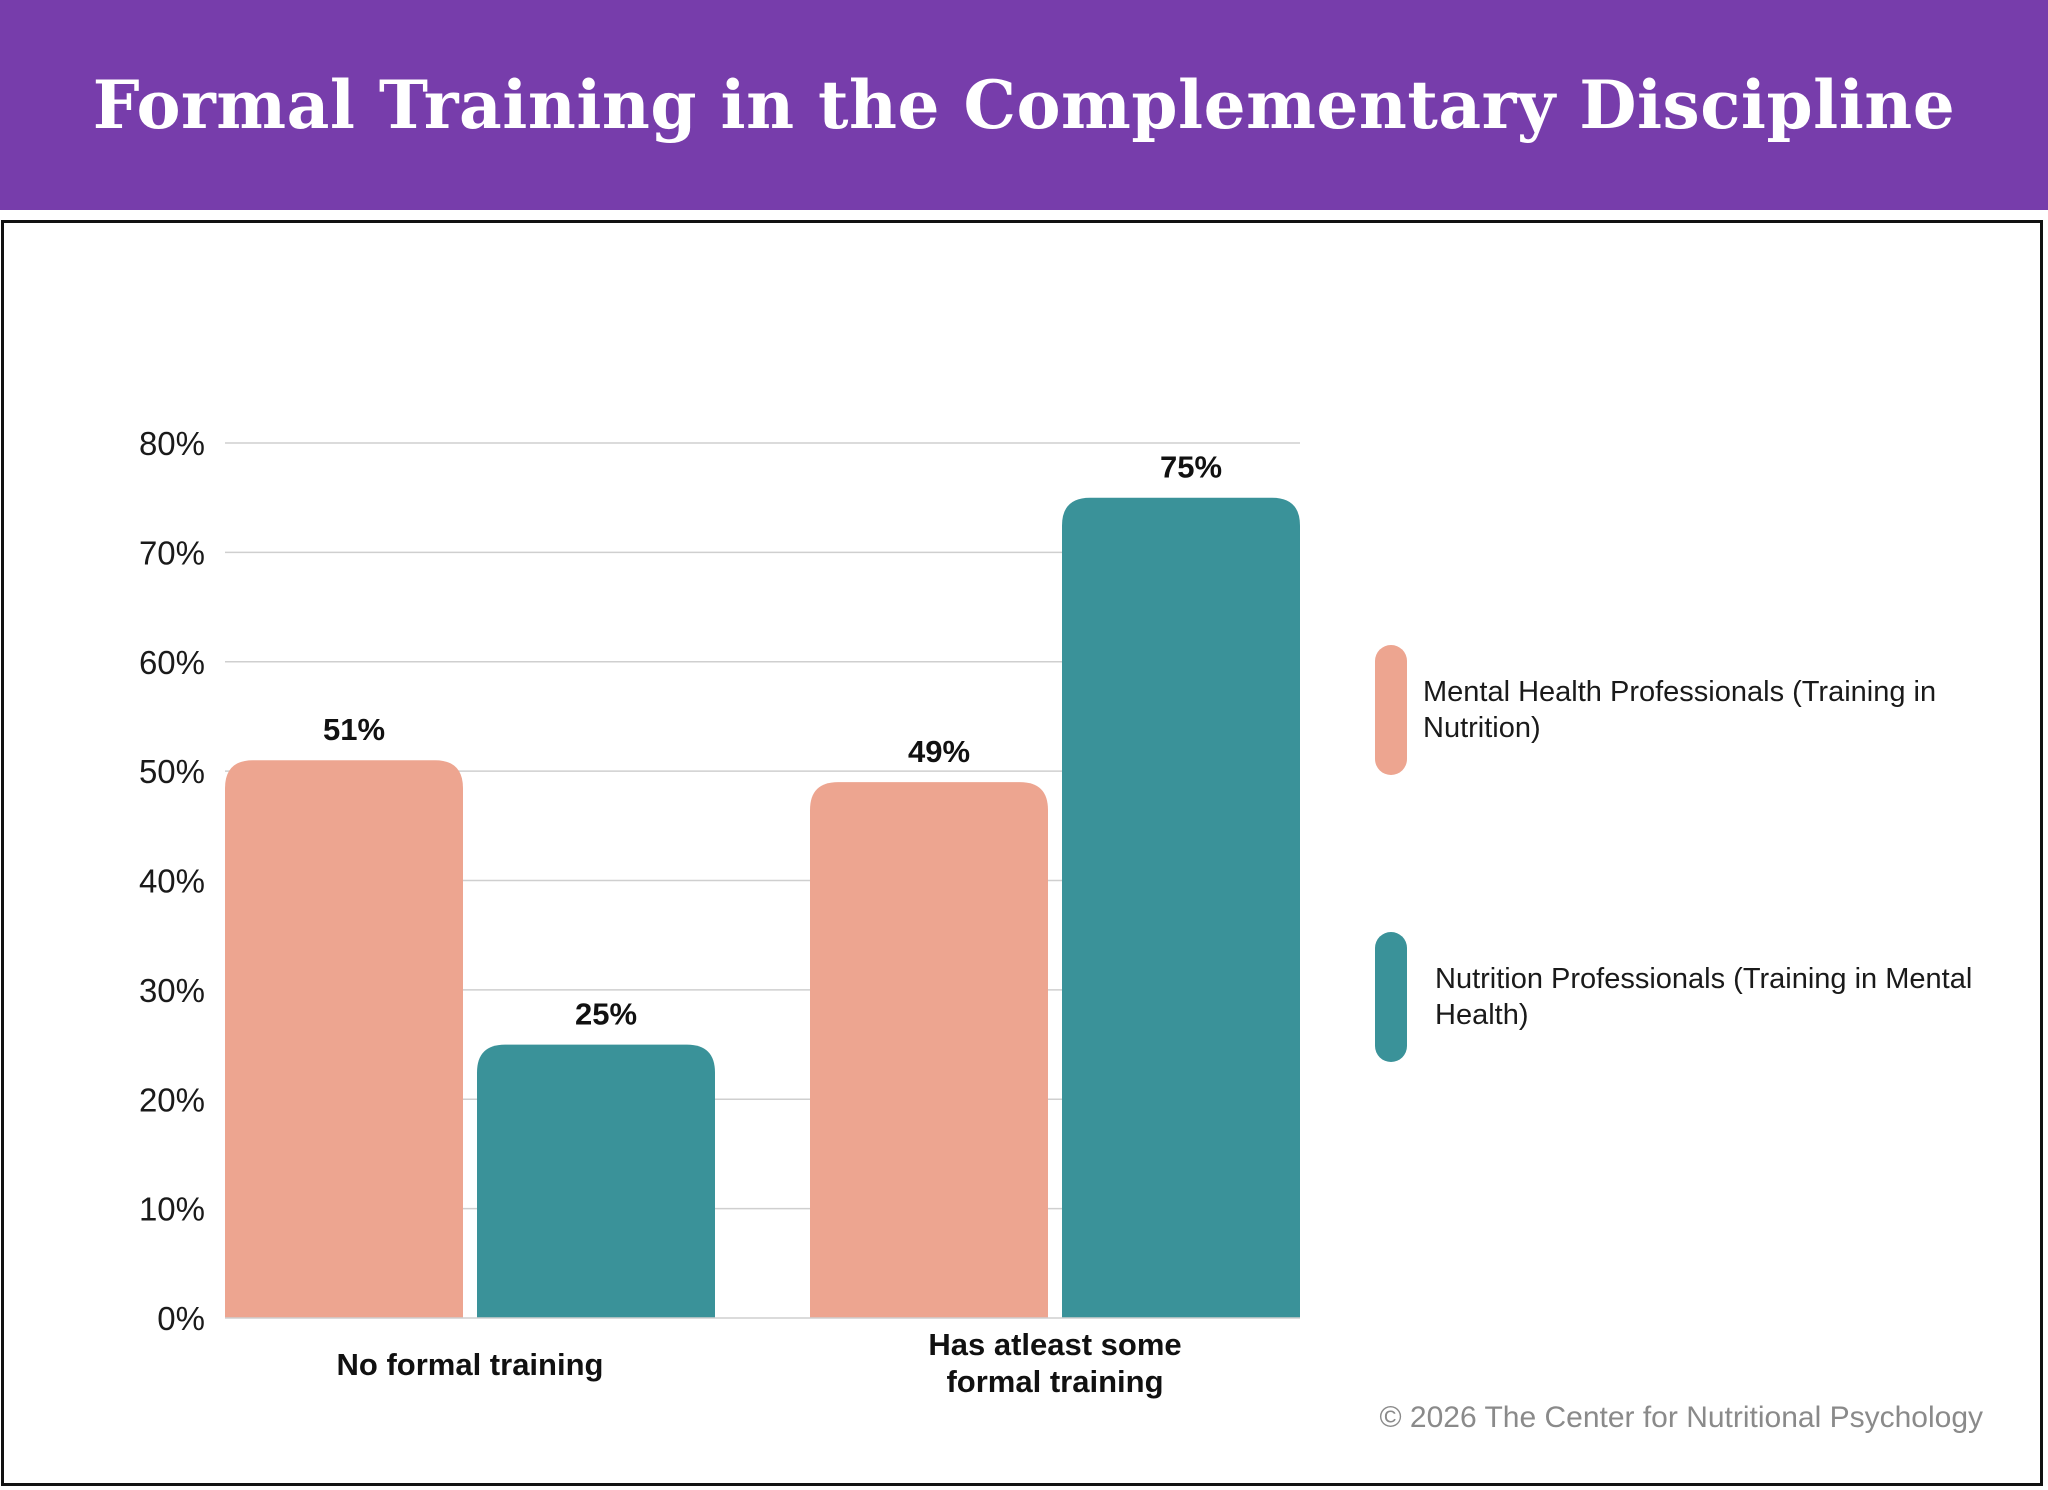 This screenshot has height=1490, width=2048. I want to click on legend-swatch-nutrition, so click(1391, 997).